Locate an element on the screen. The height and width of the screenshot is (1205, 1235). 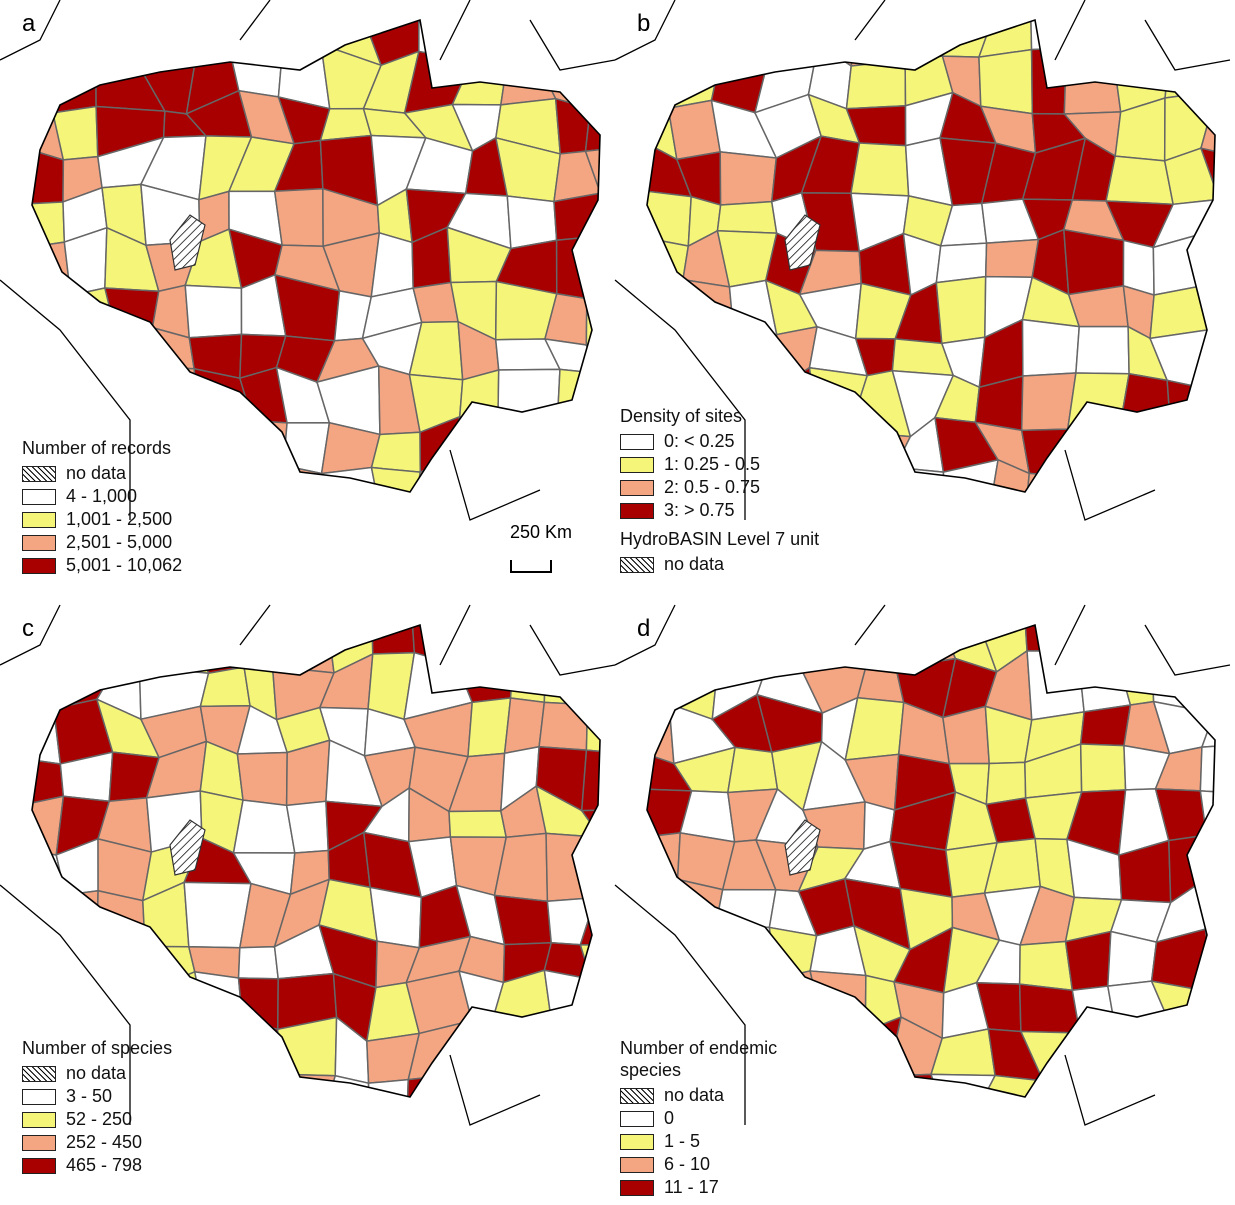
legend-item: 1 - 5 is located at coordinates (720, 1141).